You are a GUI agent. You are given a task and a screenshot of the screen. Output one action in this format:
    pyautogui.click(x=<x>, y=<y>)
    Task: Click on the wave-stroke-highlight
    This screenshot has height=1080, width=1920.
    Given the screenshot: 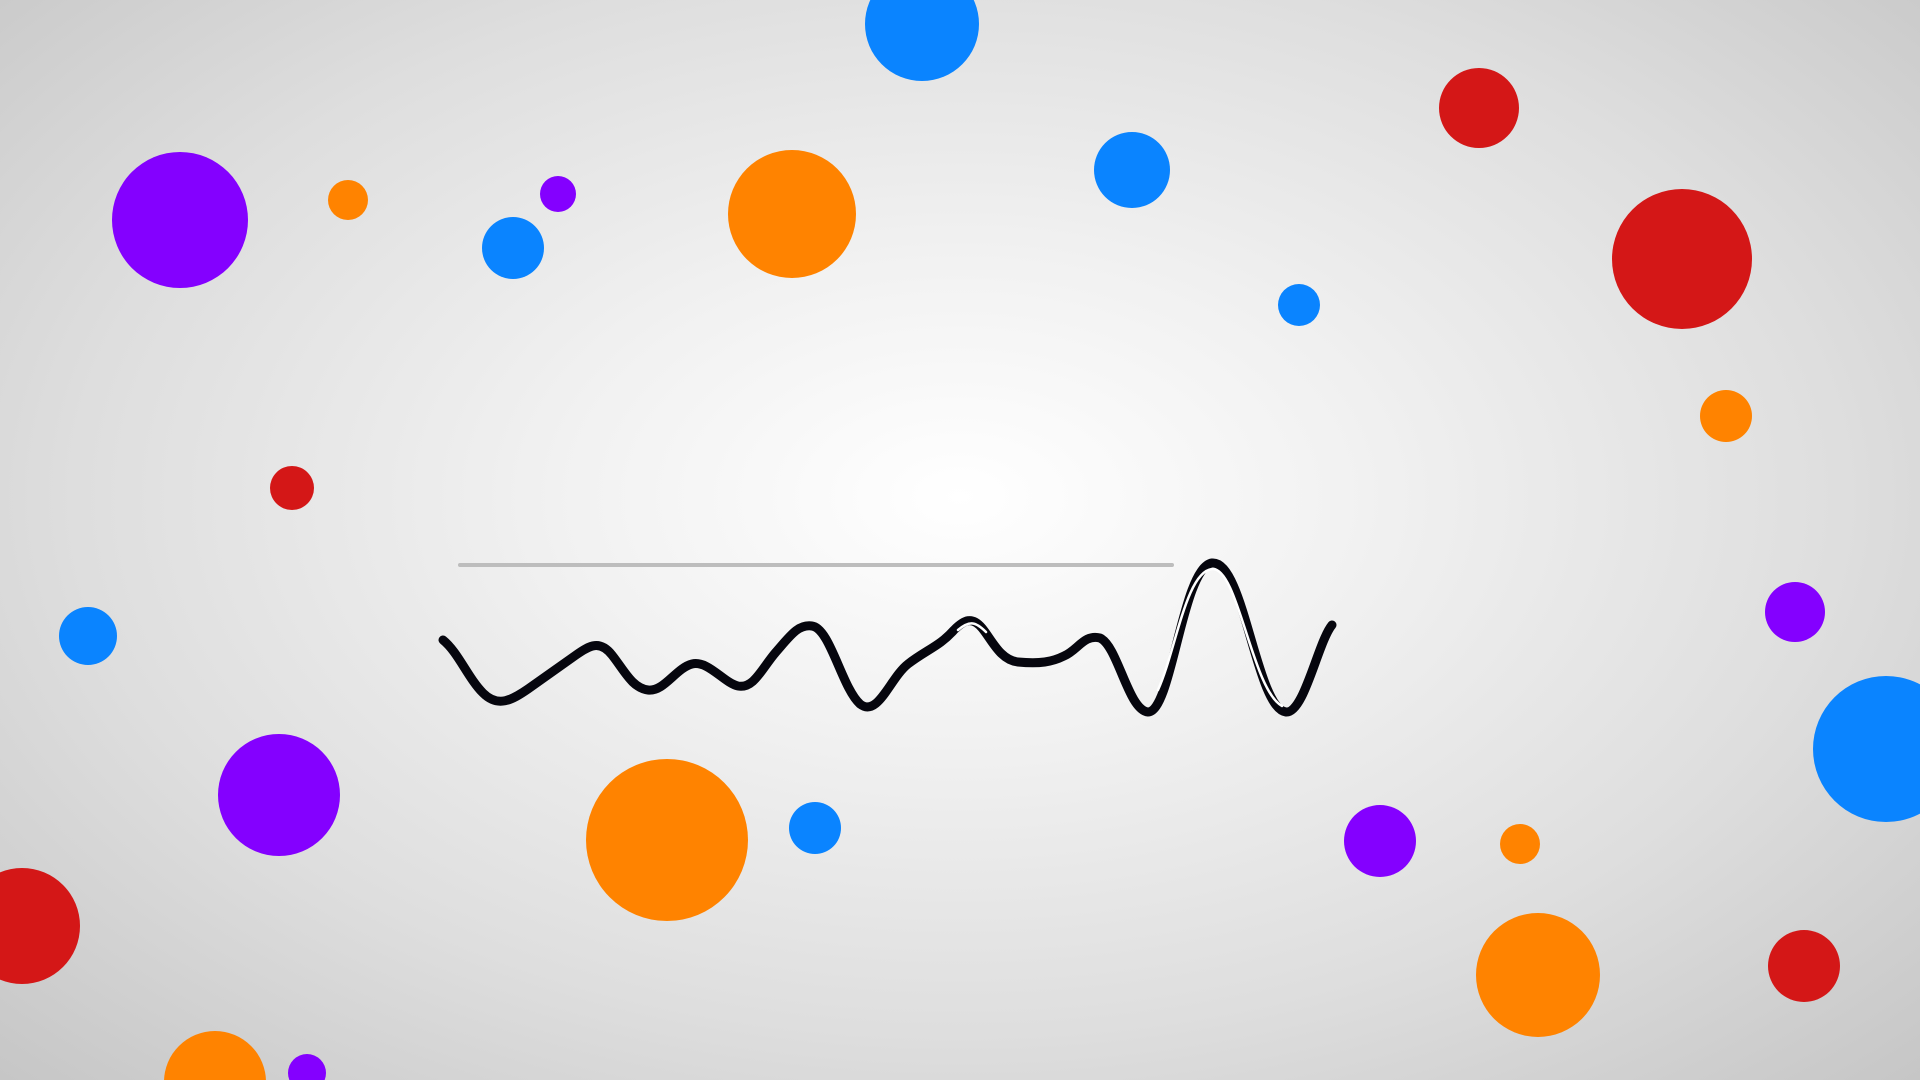 What is the action you would take?
    pyautogui.click(x=1120, y=637)
    